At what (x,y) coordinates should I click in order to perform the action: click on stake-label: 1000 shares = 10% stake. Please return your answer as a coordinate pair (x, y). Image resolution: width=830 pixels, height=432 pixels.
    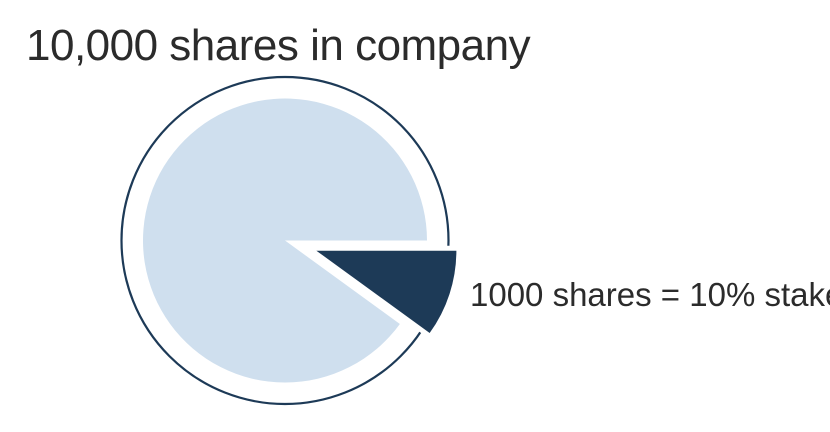
    Looking at the image, I should click on (650, 294).